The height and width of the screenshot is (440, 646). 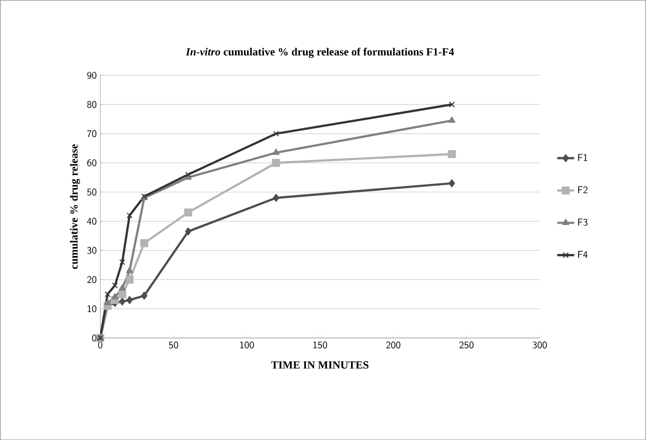 What do you see at coordinates (247, 344) in the screenshot?
I see `x-tick-label: 100` at bounding box center [247, 344].